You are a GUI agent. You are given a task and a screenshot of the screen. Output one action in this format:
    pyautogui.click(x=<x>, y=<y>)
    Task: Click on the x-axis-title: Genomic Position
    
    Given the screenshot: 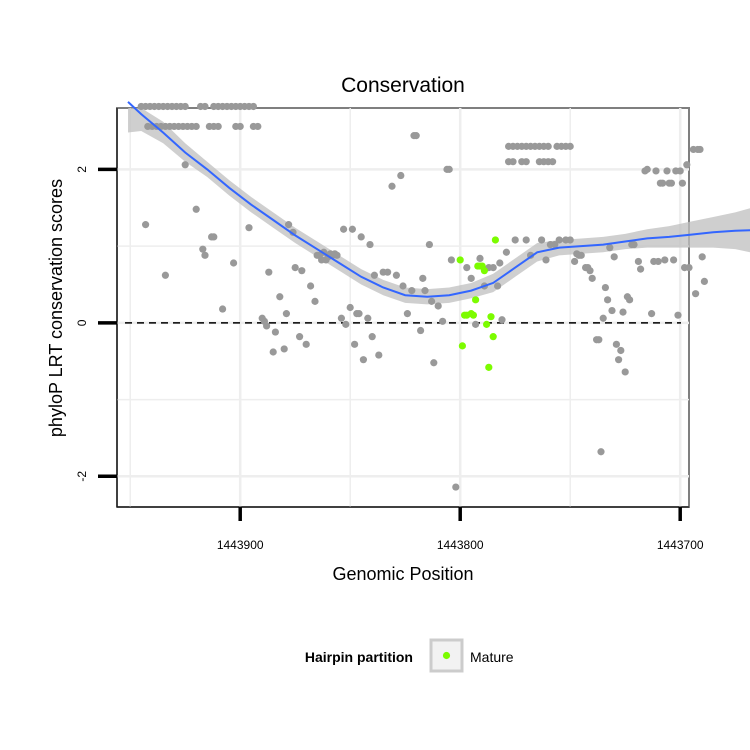 What is the action you would take?
    pyautogui.click(x=402, y=574)
    